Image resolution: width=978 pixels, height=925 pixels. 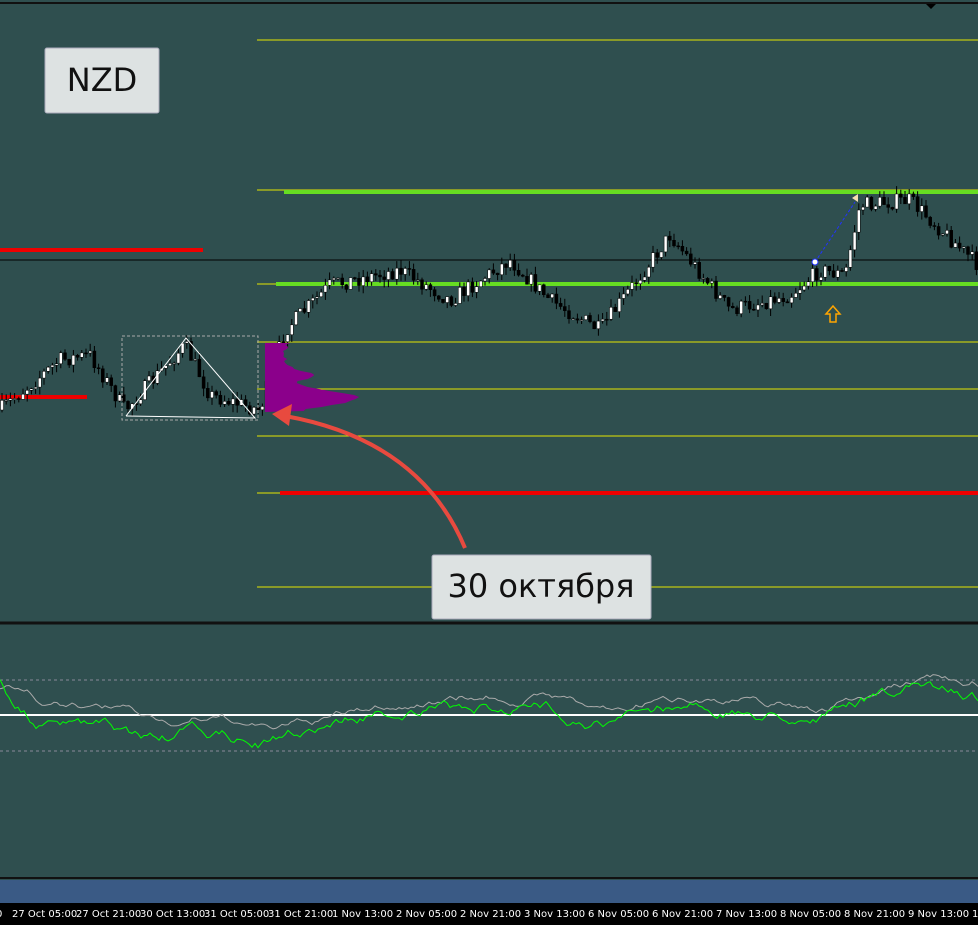 I want to click on time-label: 2 Nov 21:00, so click(x=490, y=914).